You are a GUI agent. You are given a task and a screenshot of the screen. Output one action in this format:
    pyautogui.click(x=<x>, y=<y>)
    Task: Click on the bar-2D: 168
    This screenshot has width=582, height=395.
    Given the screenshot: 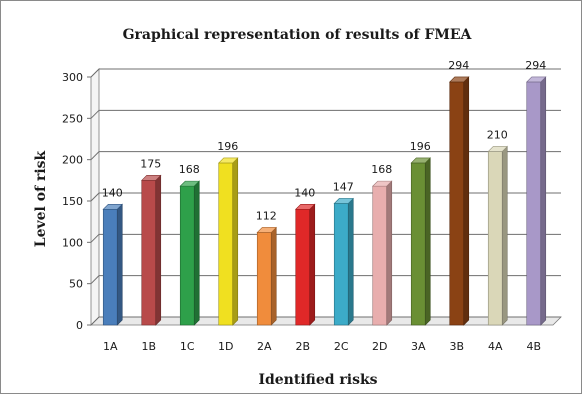 What is the action you would take?
    pyautogui.click(x=382, y=244)
    